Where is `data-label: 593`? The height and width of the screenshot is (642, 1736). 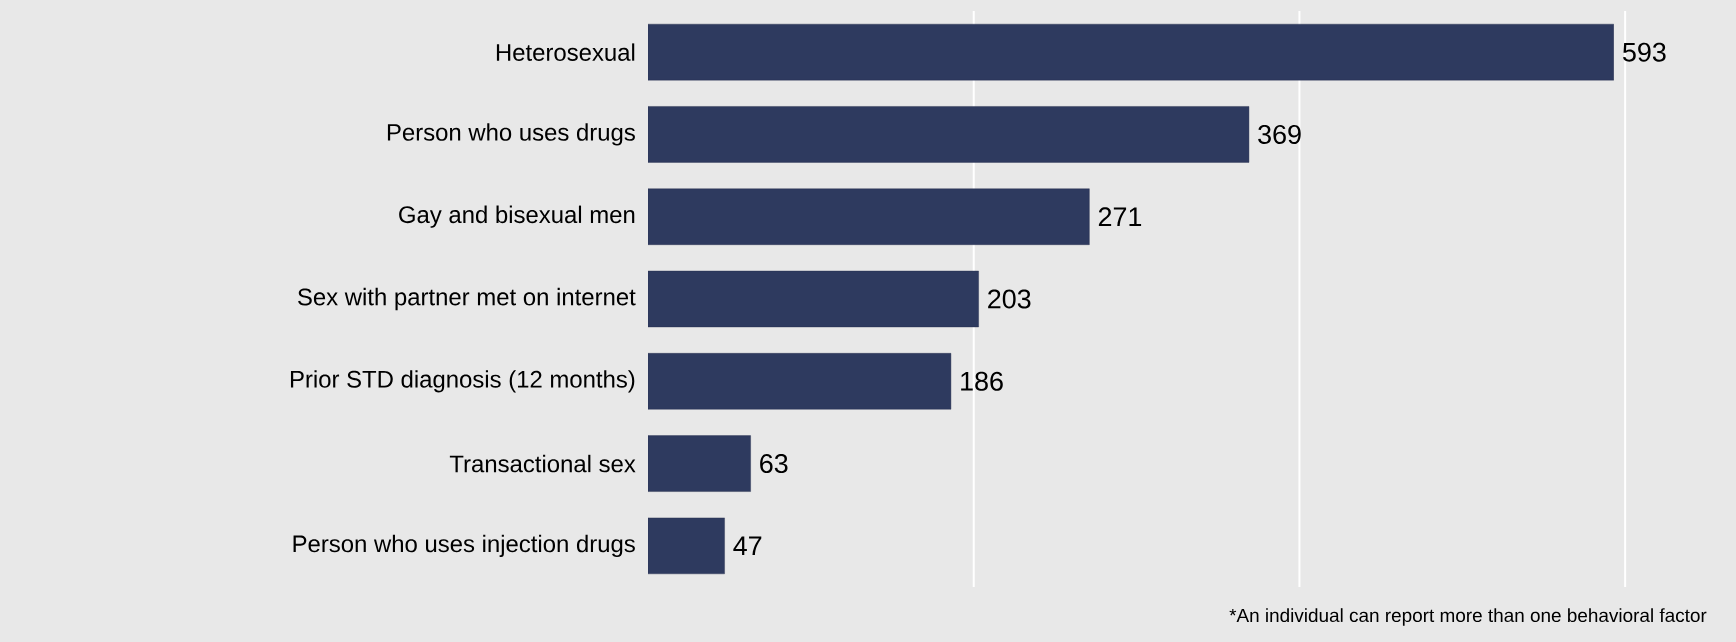 data-label: 593 is located at coordinates (1644, 52).